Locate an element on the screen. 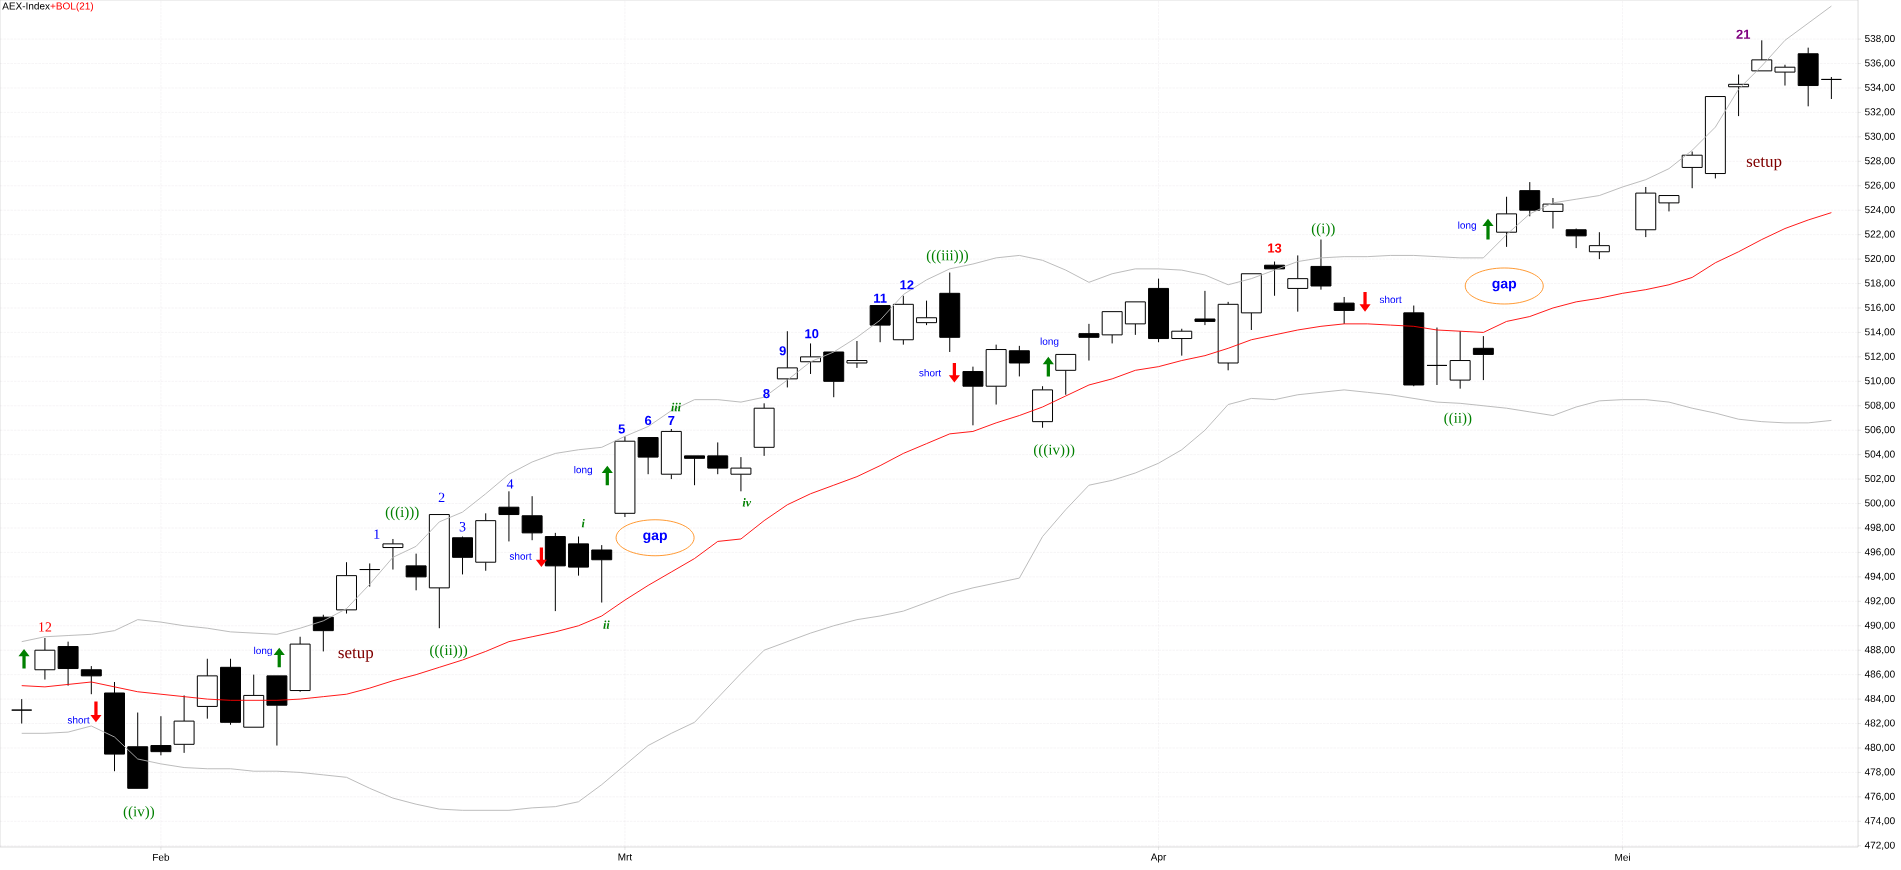 The width and height of the screenshot is (1901, 870). x-tick-label: Feb is located at coordinates (161, 857).